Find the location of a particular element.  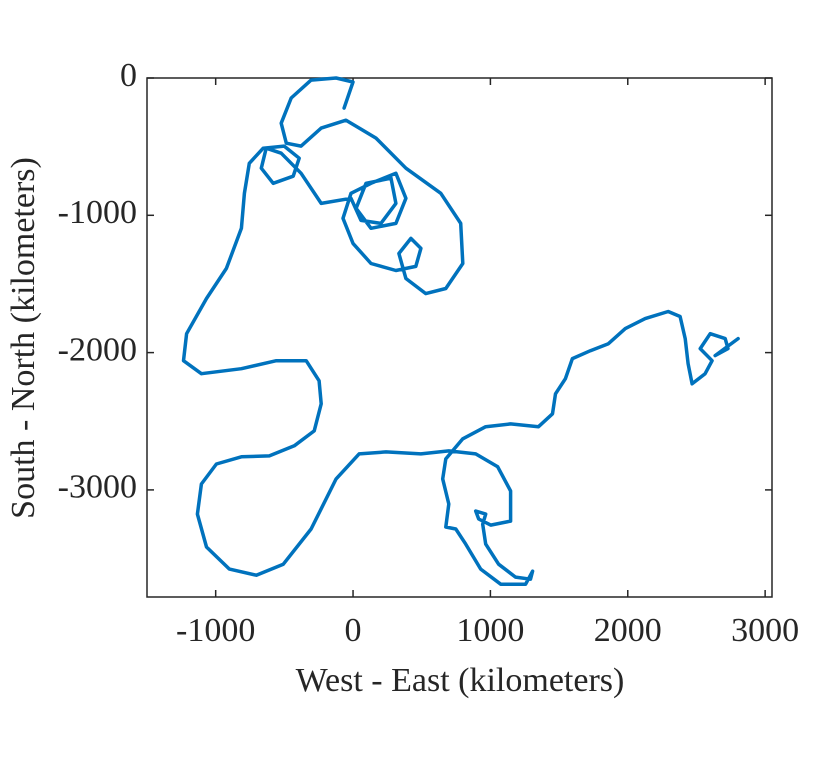

y-tick-label: -2000 is located at coordinates (97, 349).